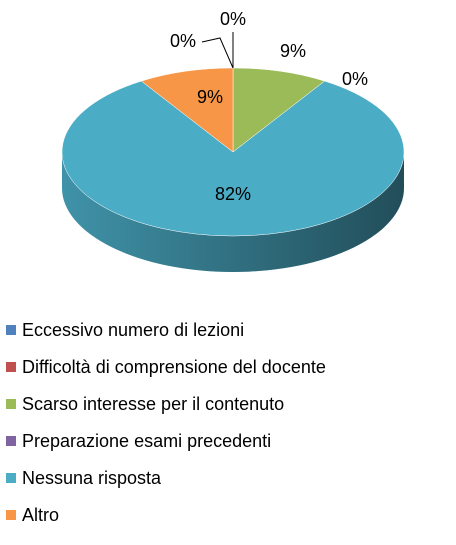 The width and height of the screenshot is (456, 545). I want to click on legend-label: Eccessivo numero di lezioni, so click(133, 330).